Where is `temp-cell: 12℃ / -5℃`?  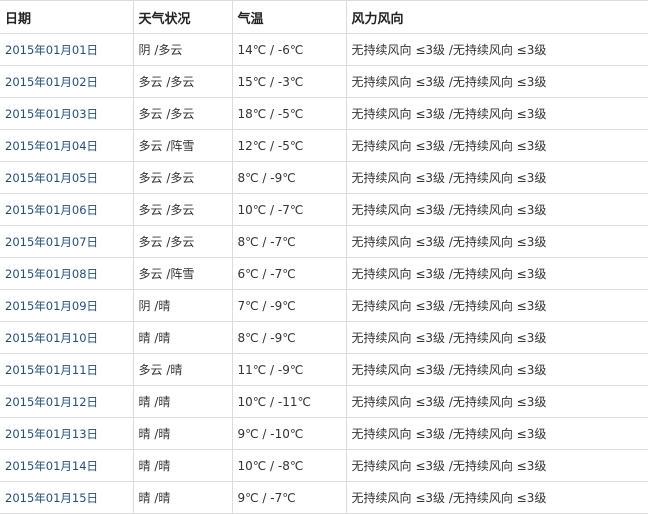 temp-cell: 12℃ / -5℃ is located at coordinates (289, 145).